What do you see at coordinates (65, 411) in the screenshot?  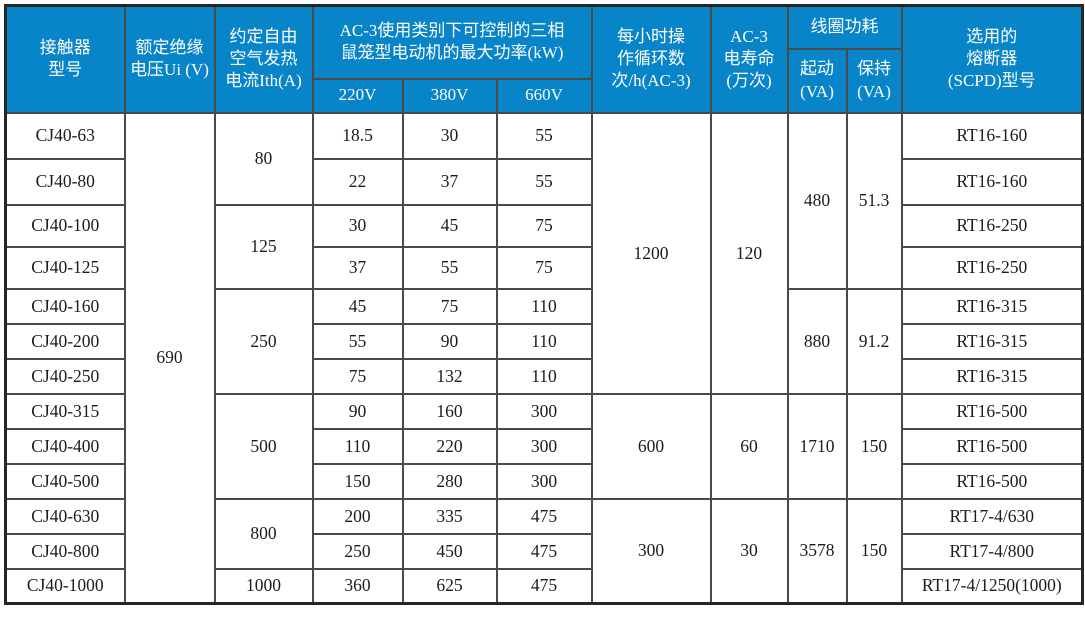 I see `model-cell: CJ40-315` at bounding box center [65, 411].